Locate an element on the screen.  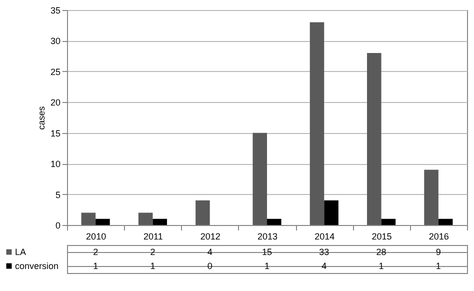
y-tick-label: 15 is located at coordinates (55, 133).